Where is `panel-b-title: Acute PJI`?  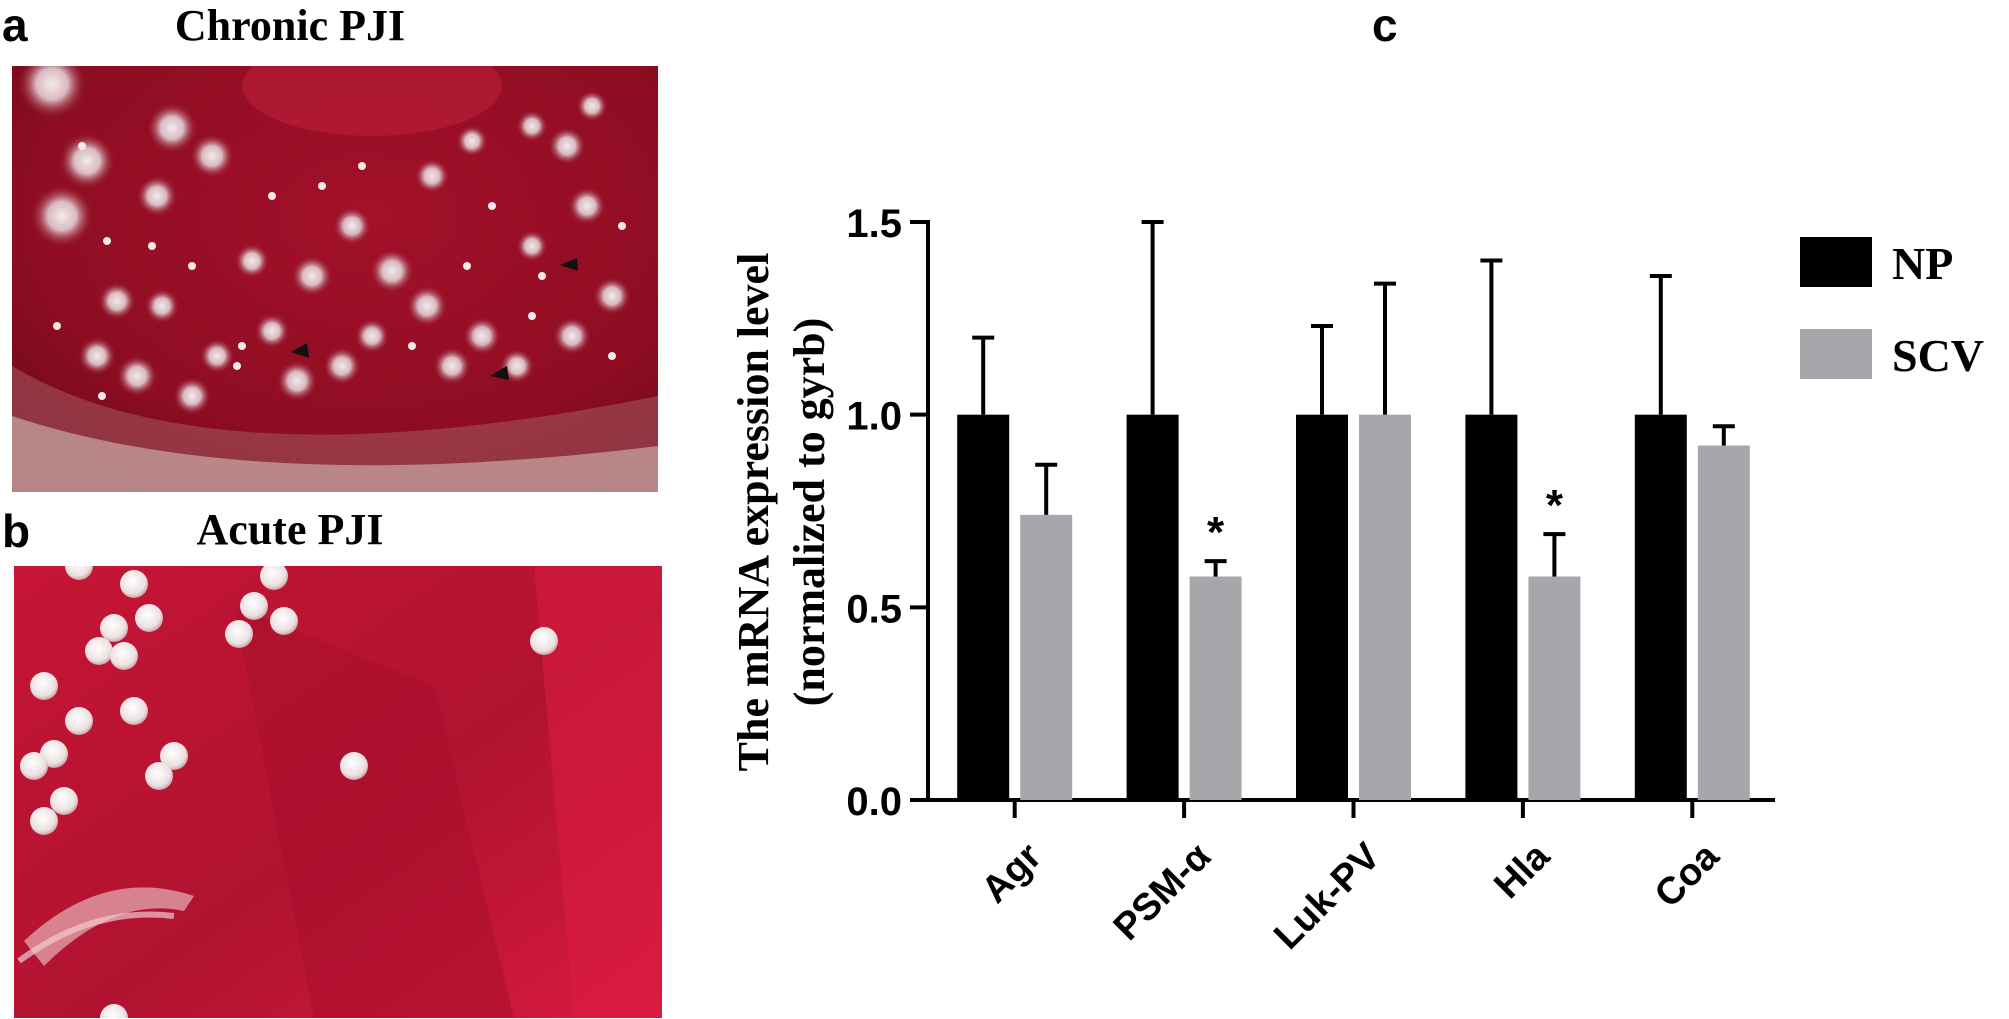
panel-b-title: Acute PJI is located at coordinates (290, 529).